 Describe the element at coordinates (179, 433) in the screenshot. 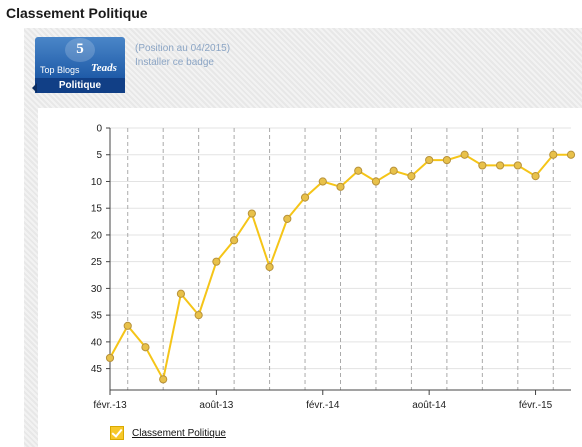

I see `legend-series-label: Classement Politique` at that location.